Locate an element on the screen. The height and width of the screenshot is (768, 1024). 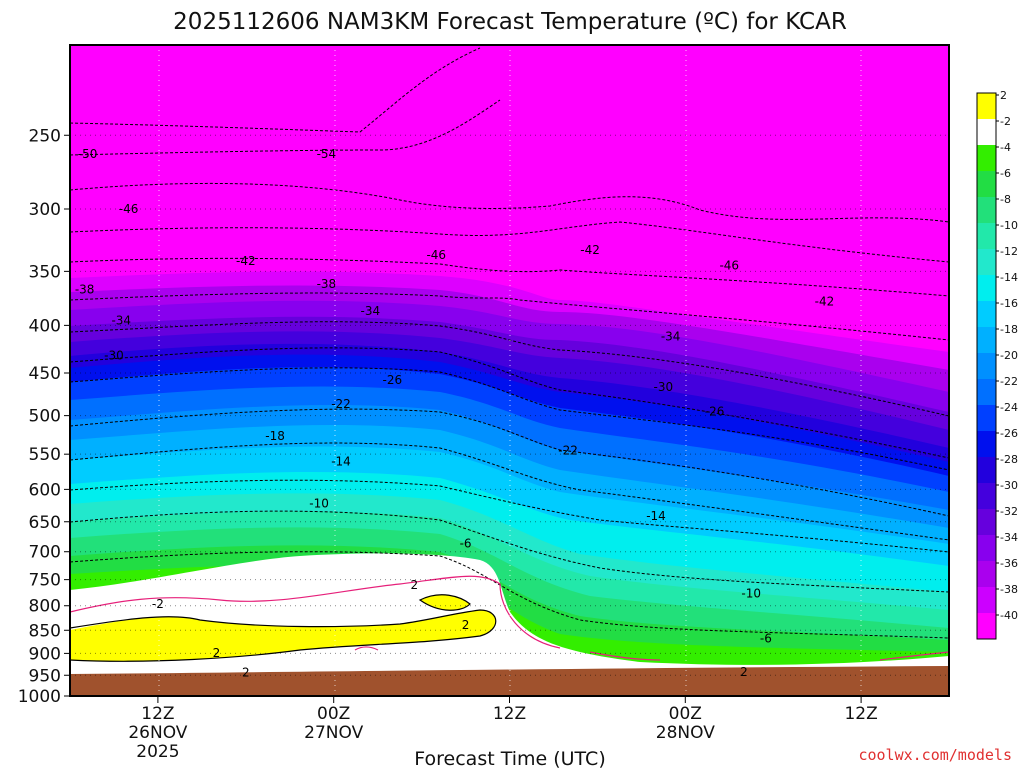
y-tick-label: 350 is located at coordinates (45, 272).